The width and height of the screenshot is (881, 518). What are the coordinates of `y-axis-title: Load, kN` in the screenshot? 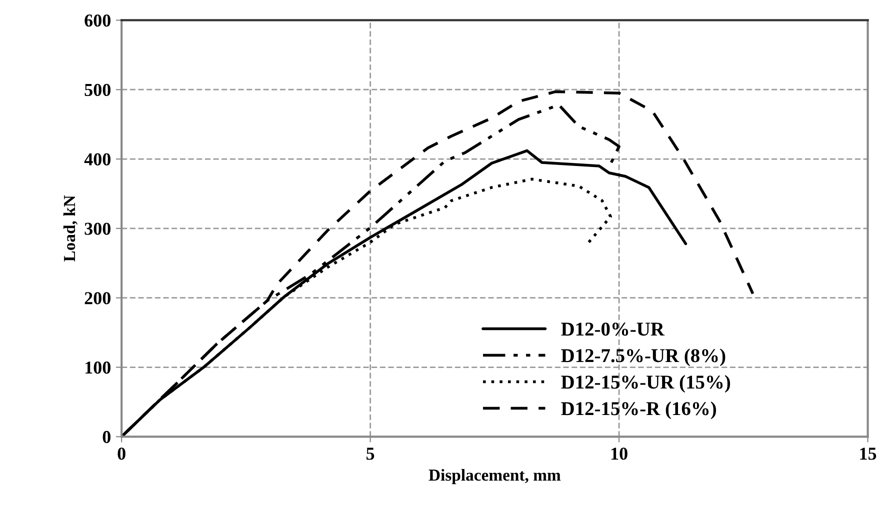 It's located at (70, 228).